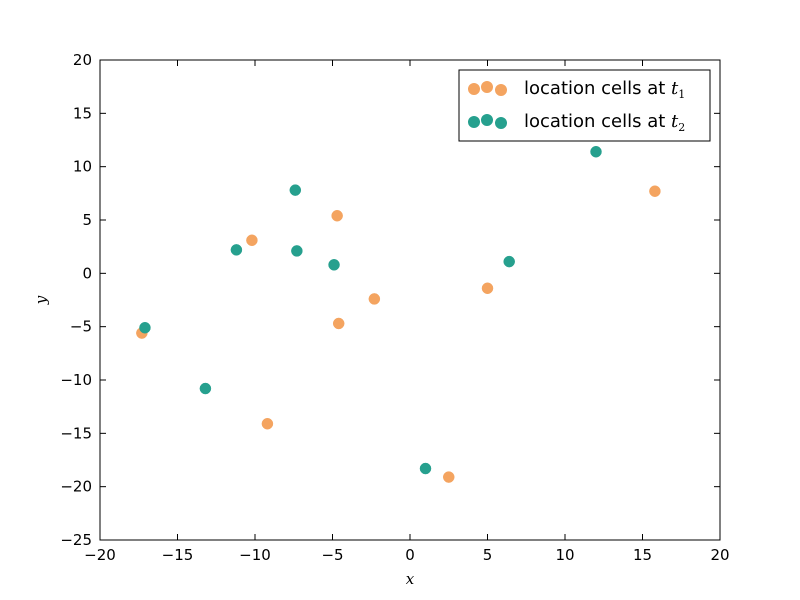 This screenshot has height=600, width=800. What do you see at coordinates (675, 88) in the screenshot?
I see `legend-entry-1-symbol: t` at bounding box center [675, 88].